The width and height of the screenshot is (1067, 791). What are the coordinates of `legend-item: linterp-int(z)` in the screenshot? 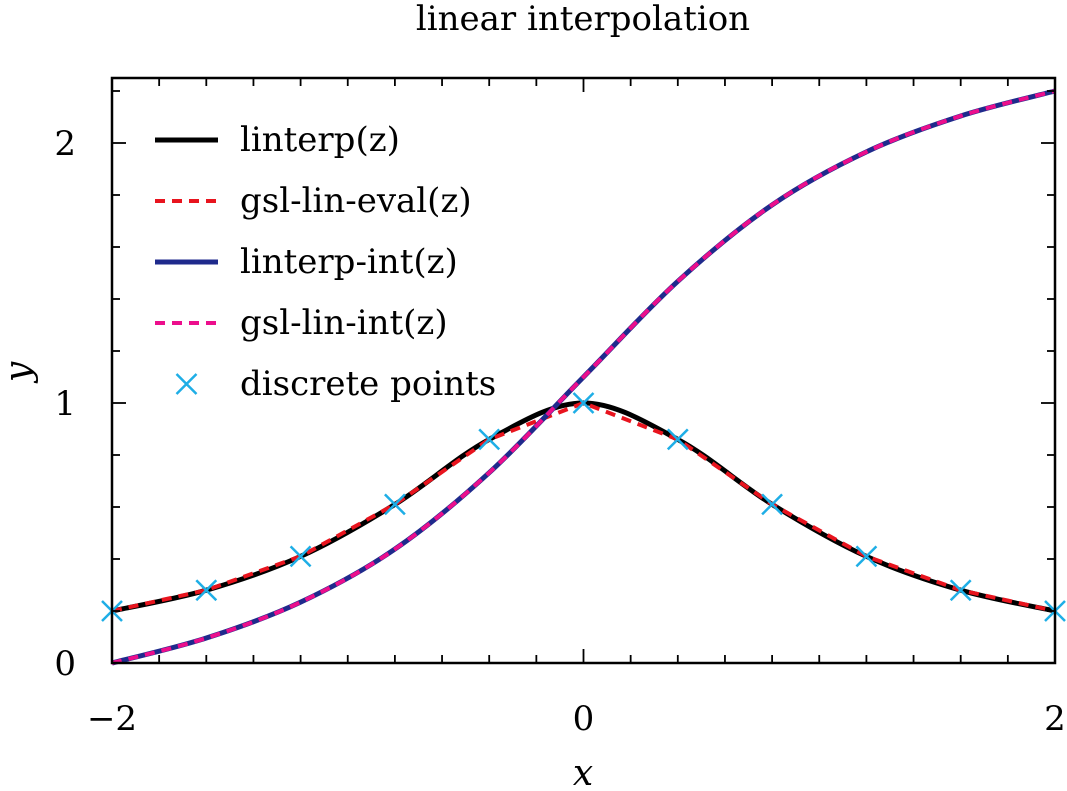 It's located at (306, 262).